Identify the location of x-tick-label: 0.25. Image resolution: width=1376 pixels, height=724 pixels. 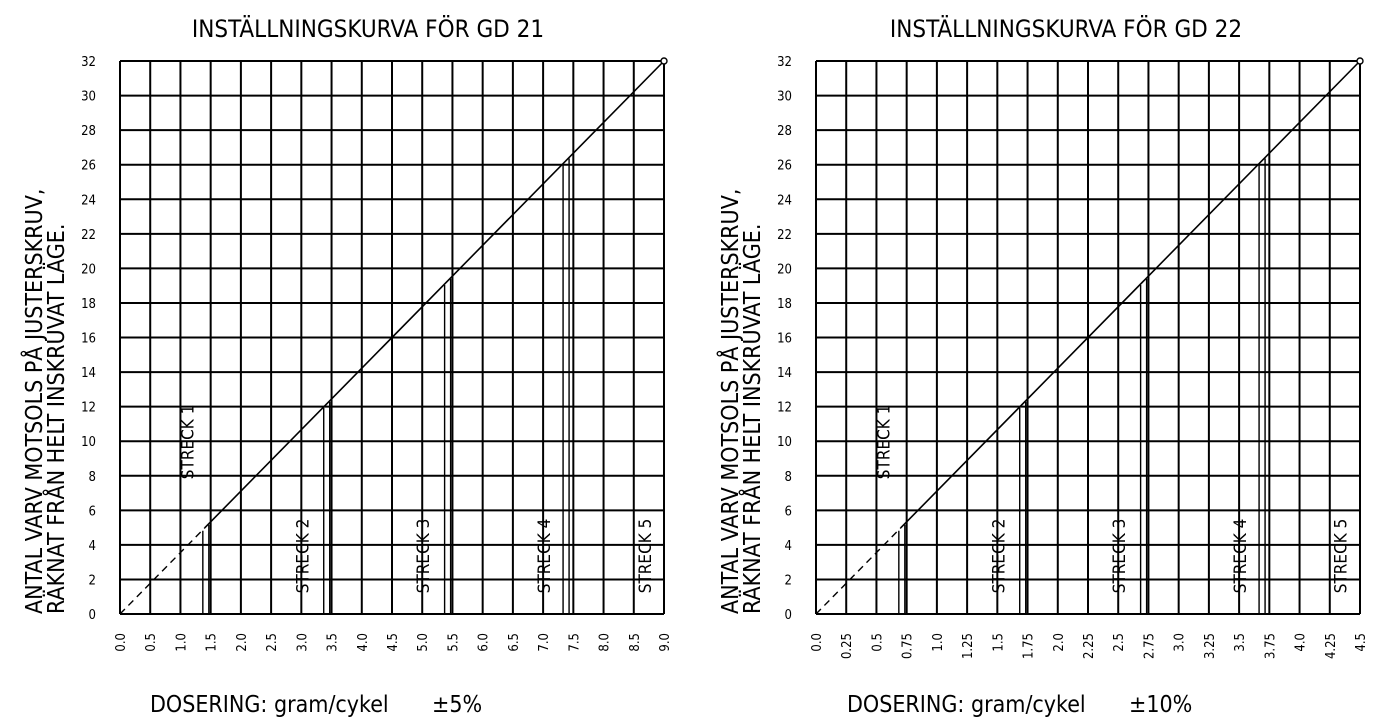
(847, 646).